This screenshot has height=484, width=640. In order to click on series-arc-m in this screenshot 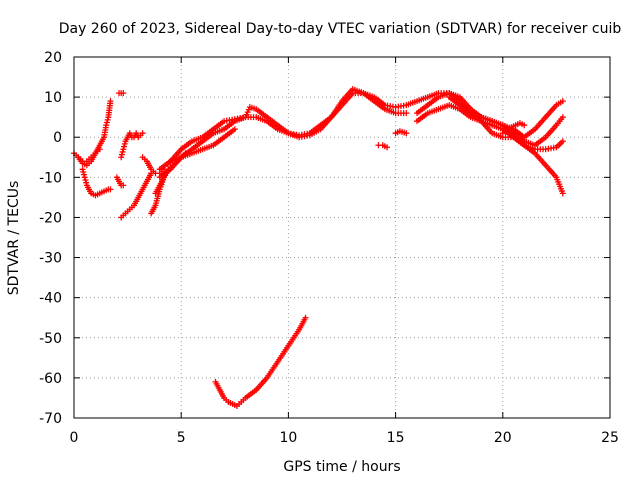, I will do `click(202, 145)`.